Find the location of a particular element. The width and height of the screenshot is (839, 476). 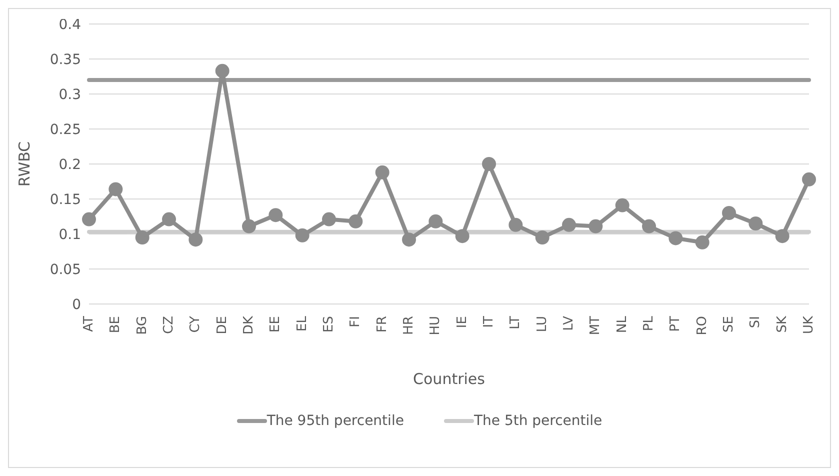

x-tick-label: DK is located at coordinates (249, 325).